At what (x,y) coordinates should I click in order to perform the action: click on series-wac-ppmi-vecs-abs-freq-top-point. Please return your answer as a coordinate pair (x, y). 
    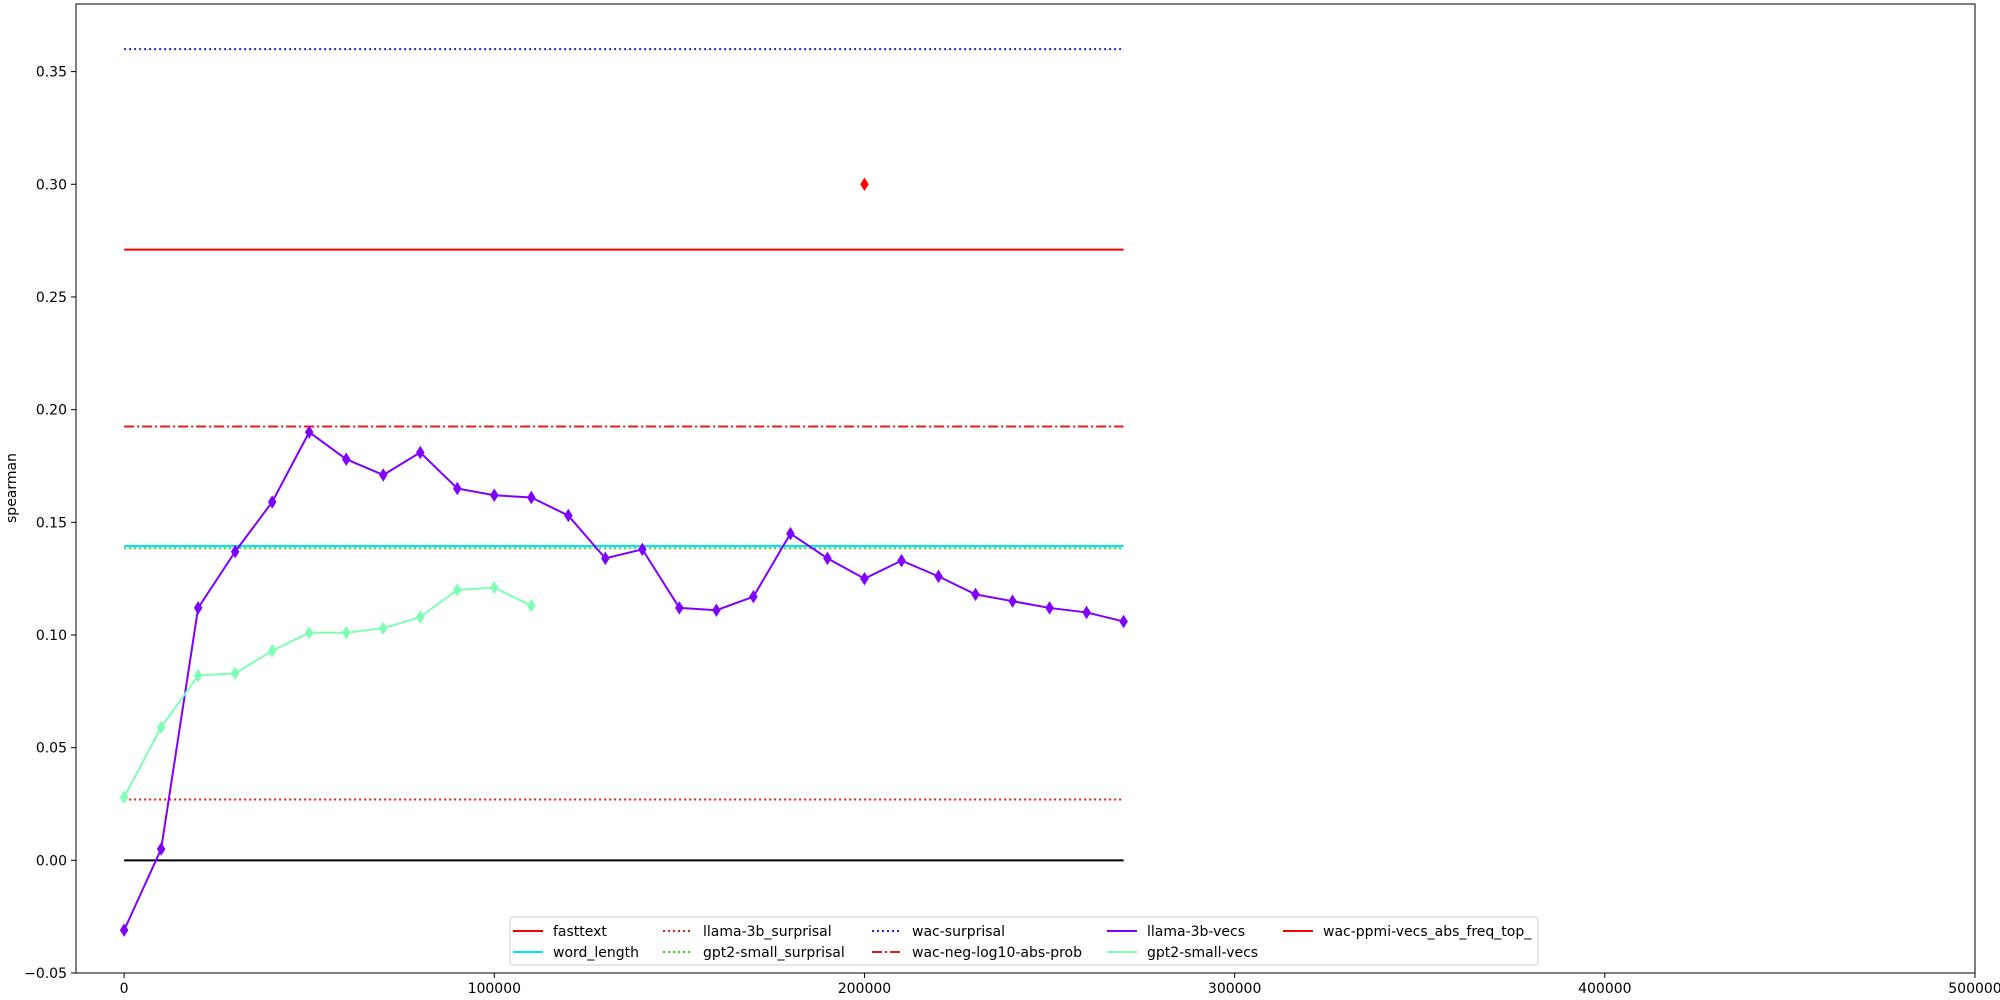
    Looking at the image, I should click on (864, 184).